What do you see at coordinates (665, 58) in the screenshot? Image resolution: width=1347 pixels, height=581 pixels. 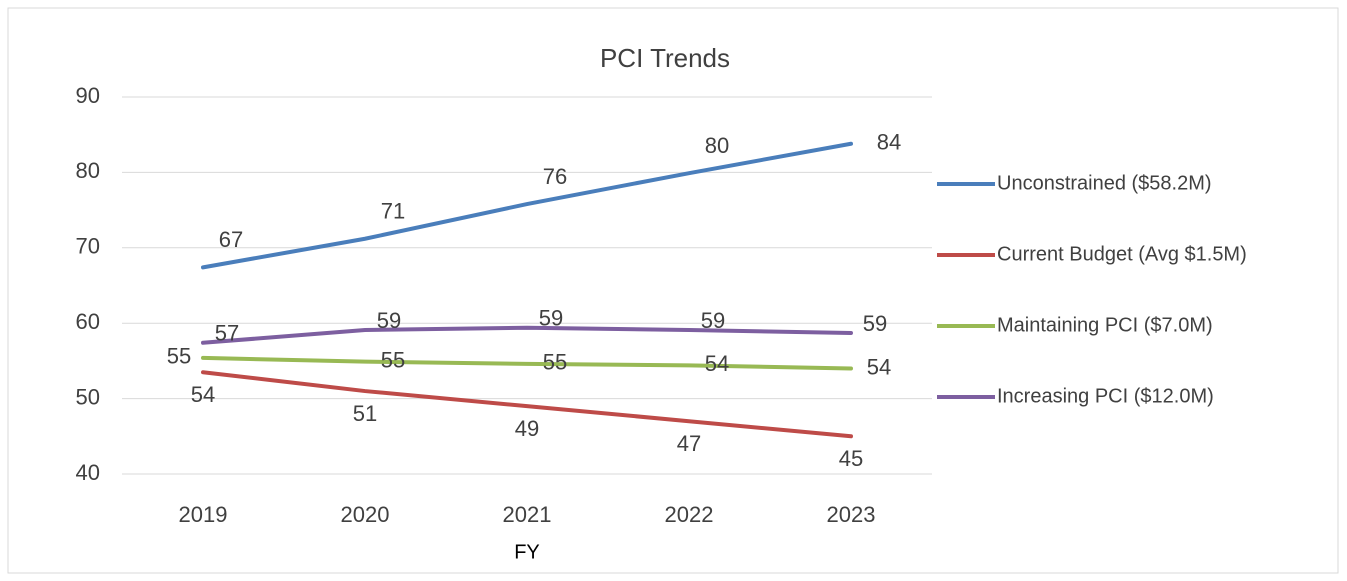 I see `chart-title: PCI Trends` at bounding box center [665, 58].